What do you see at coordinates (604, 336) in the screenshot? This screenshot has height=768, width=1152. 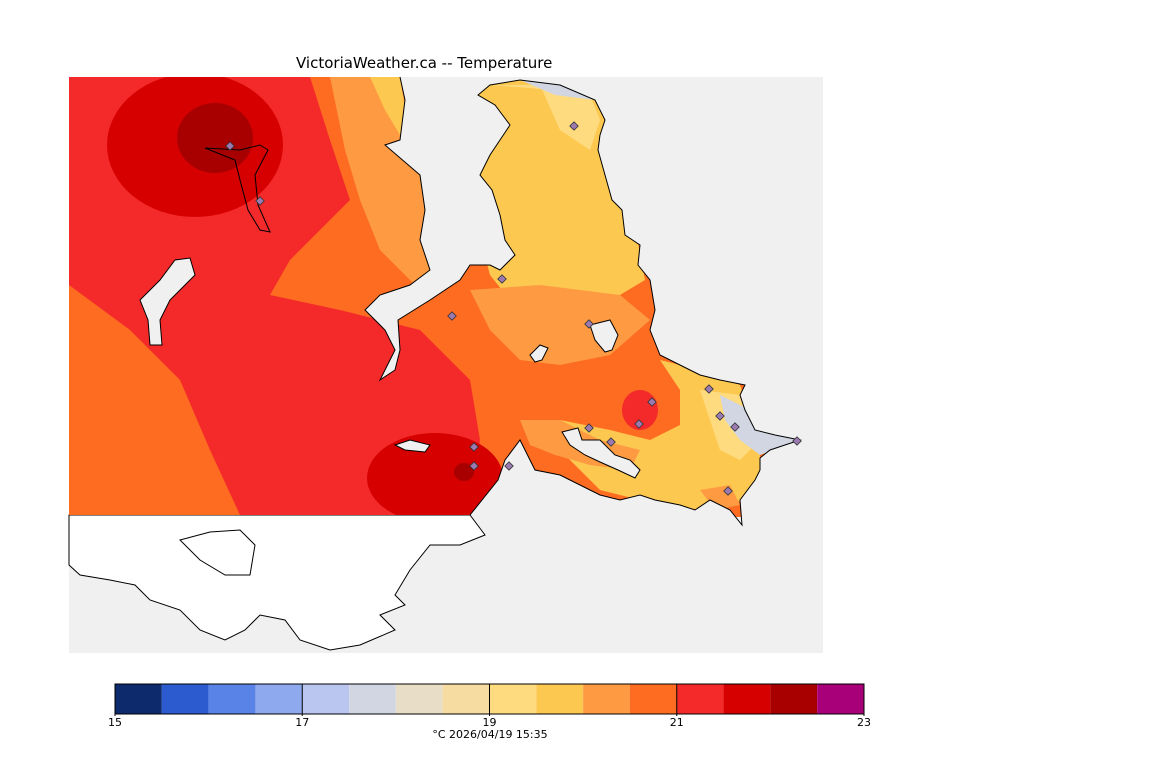 I see `james-island` at bounding box center [604, 336].